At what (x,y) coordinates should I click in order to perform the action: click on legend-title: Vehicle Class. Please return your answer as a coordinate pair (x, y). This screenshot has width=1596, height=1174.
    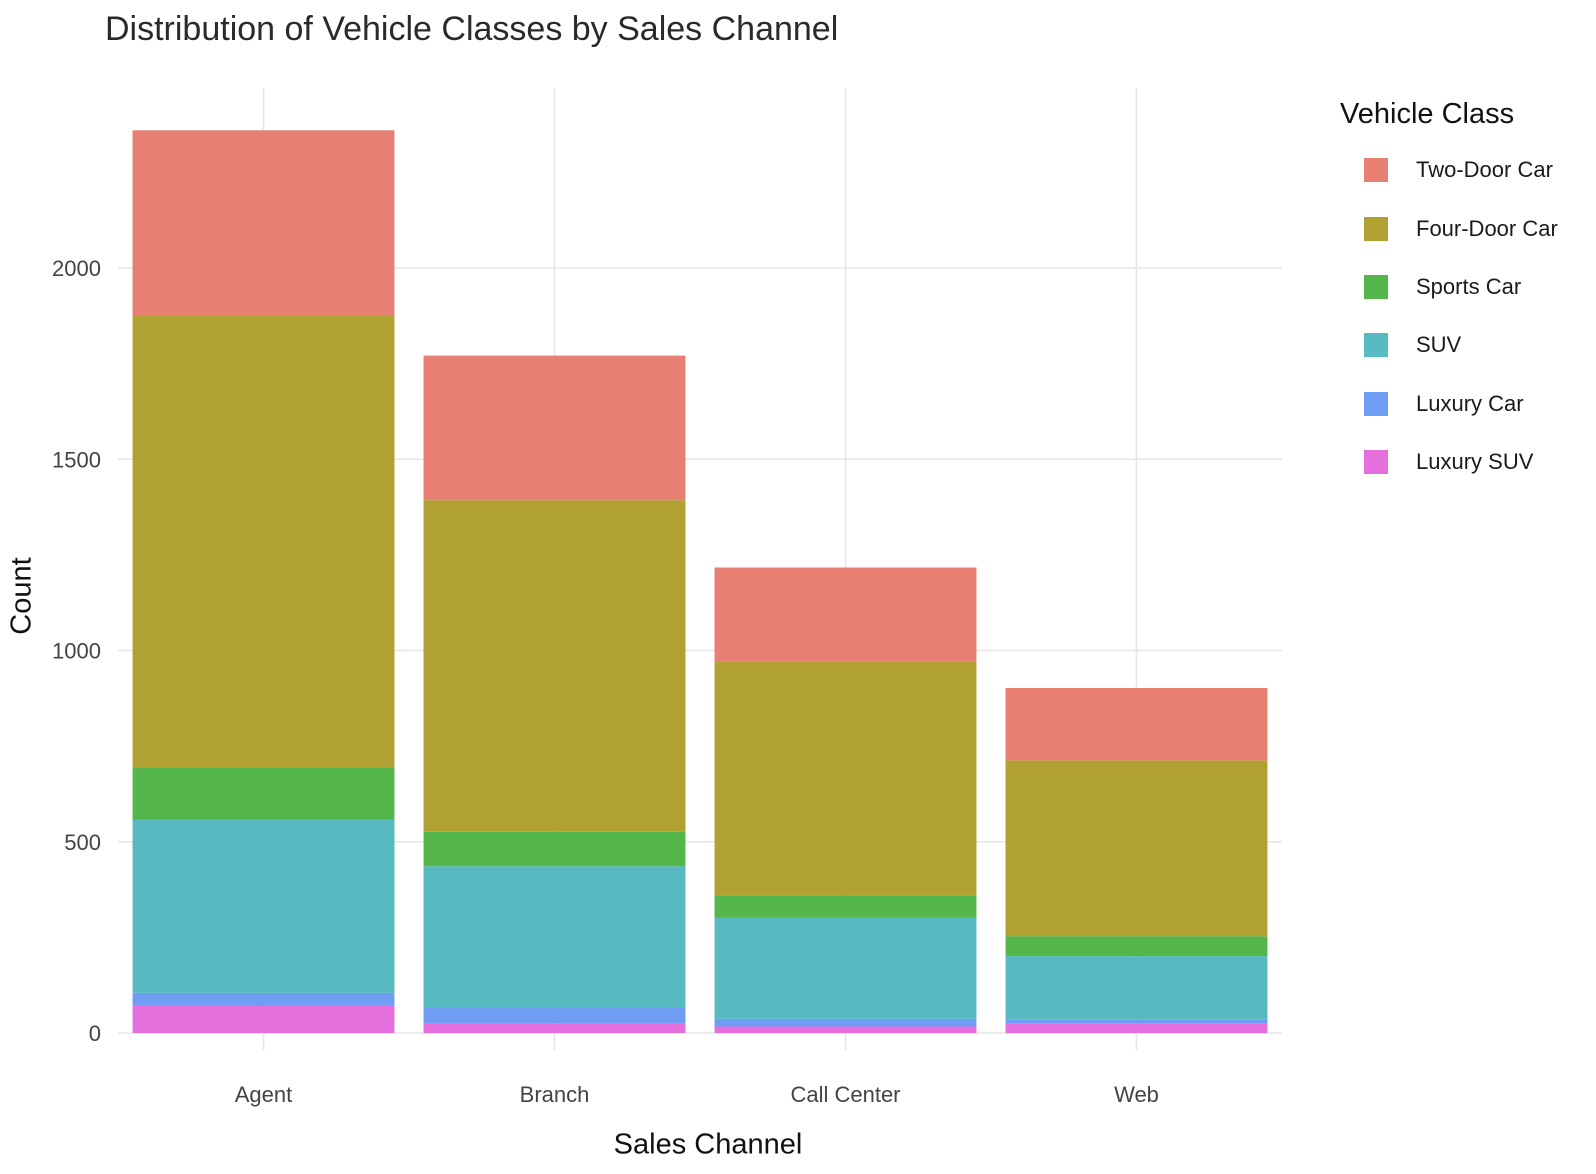
    Looking at the image, I should click on (1427, 114).